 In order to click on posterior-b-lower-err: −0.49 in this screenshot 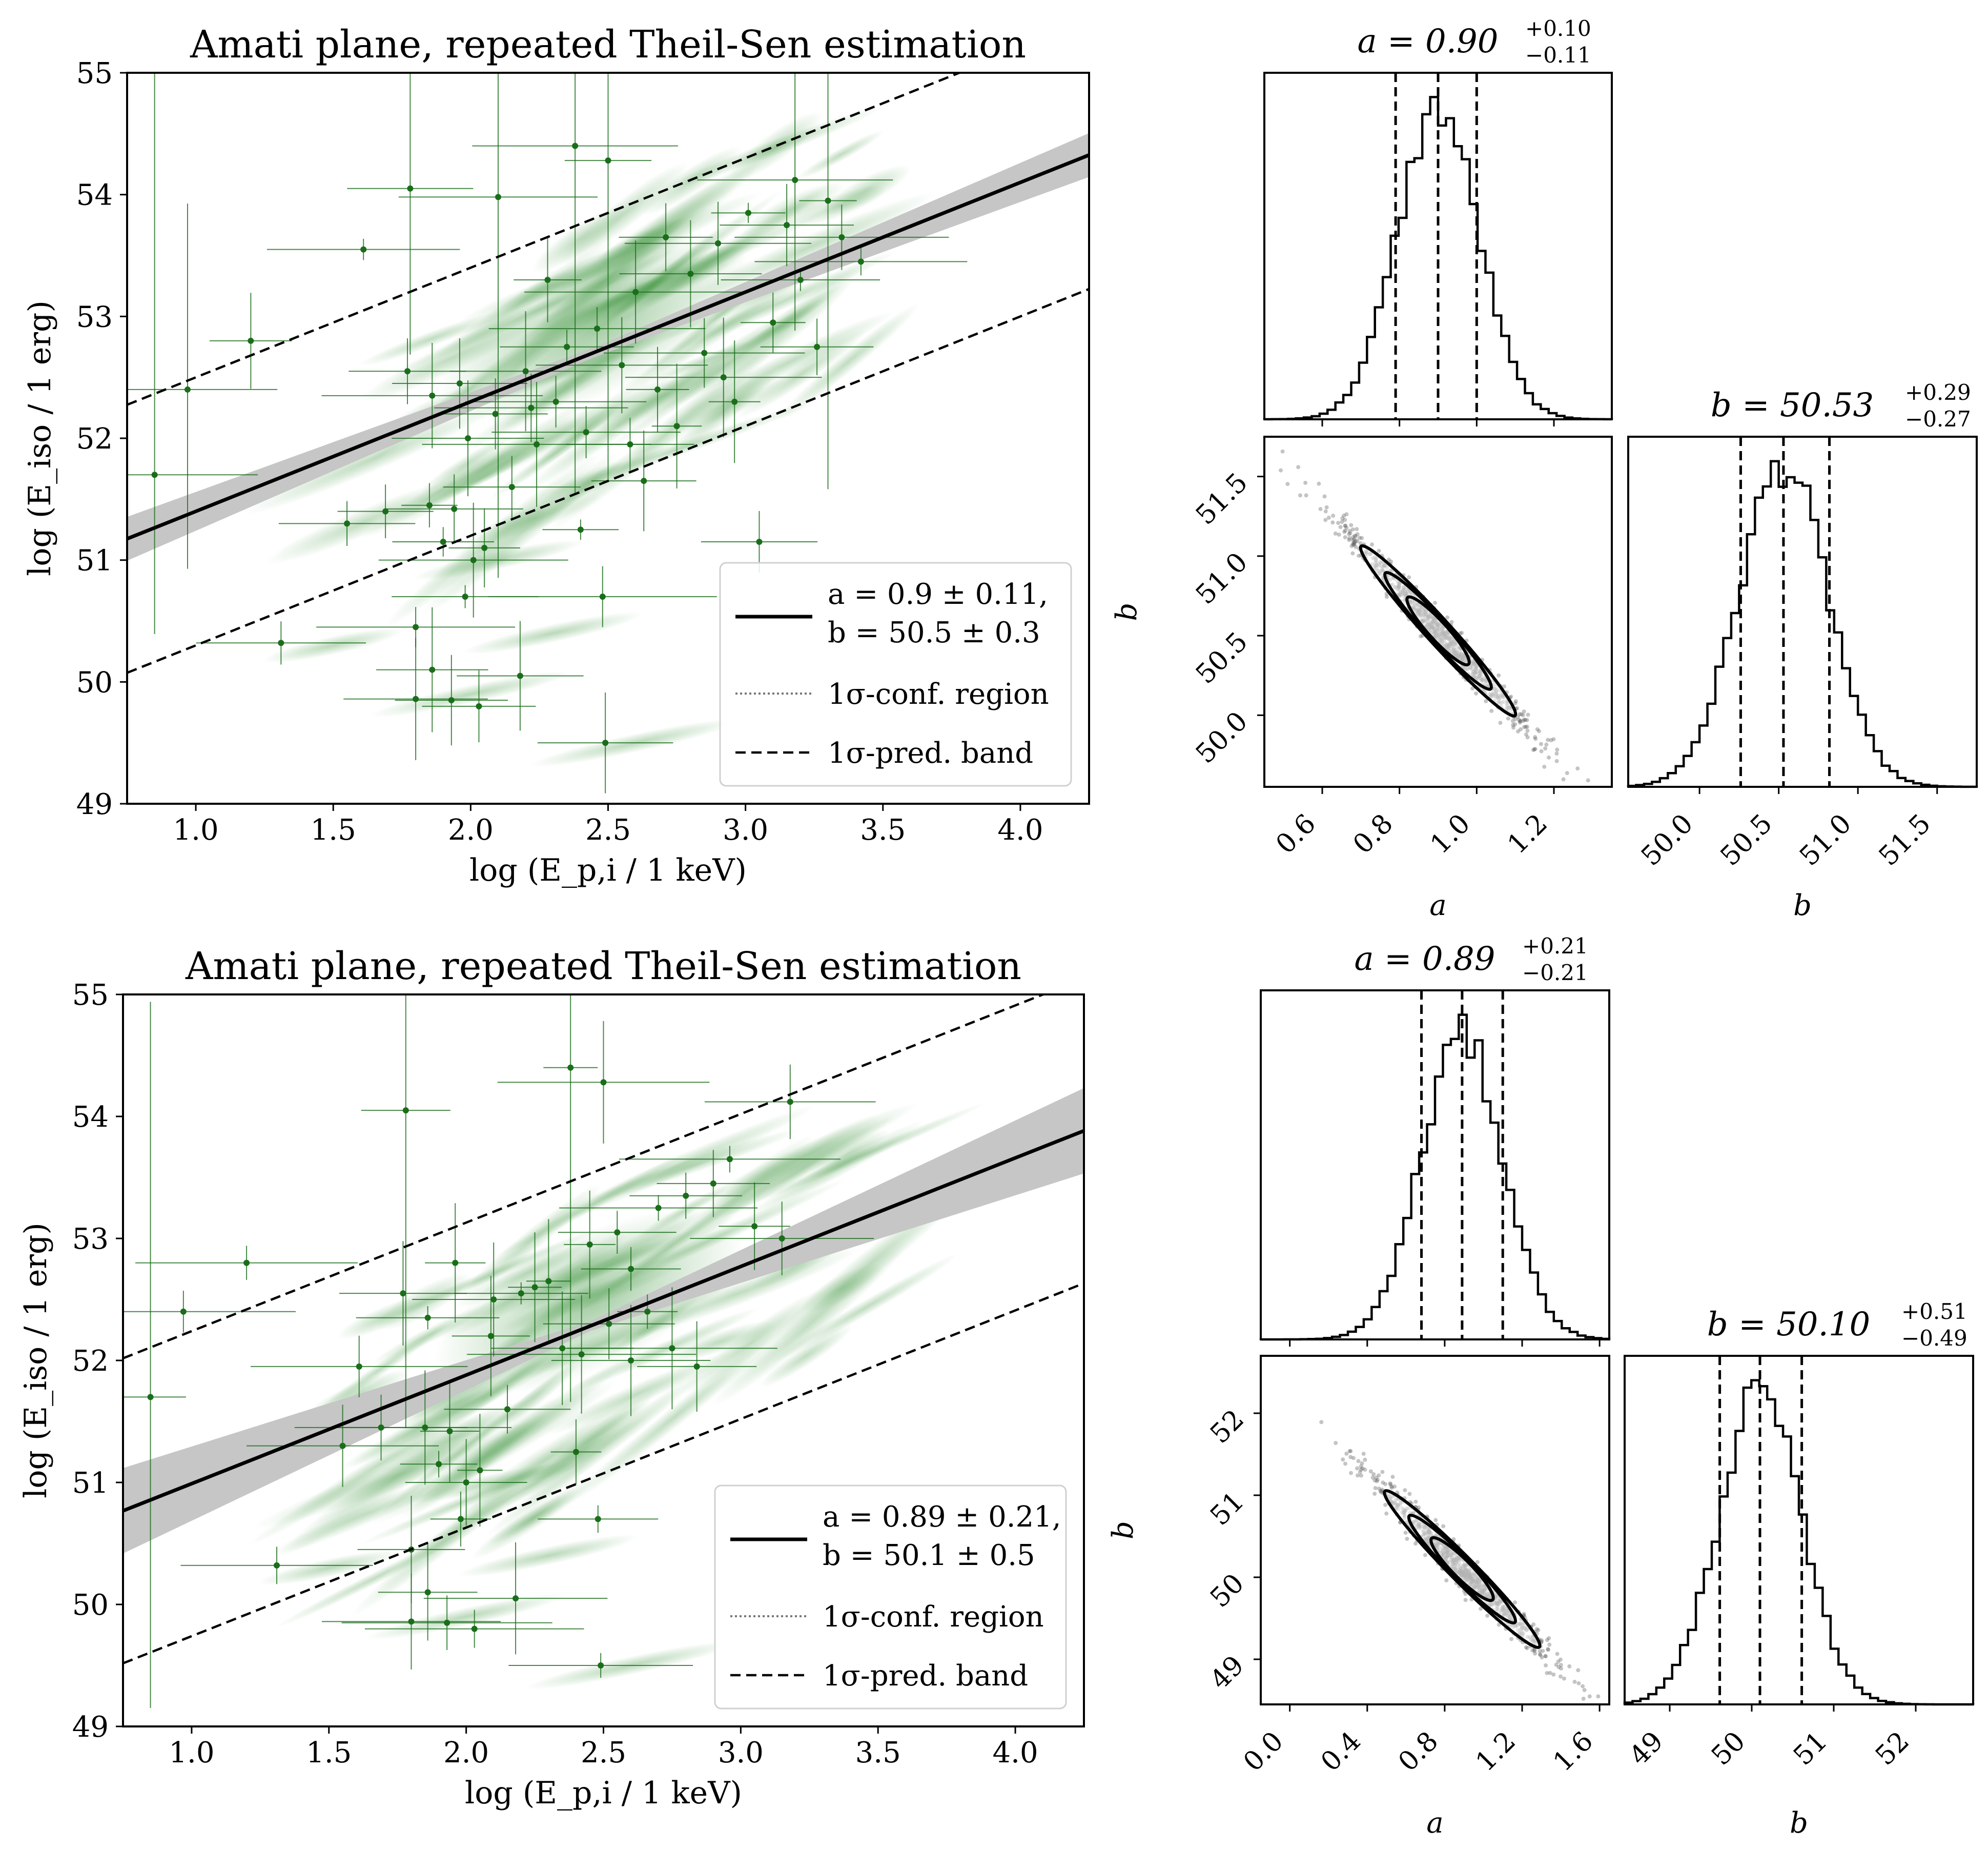, I will do `click(1934, 1338)`.